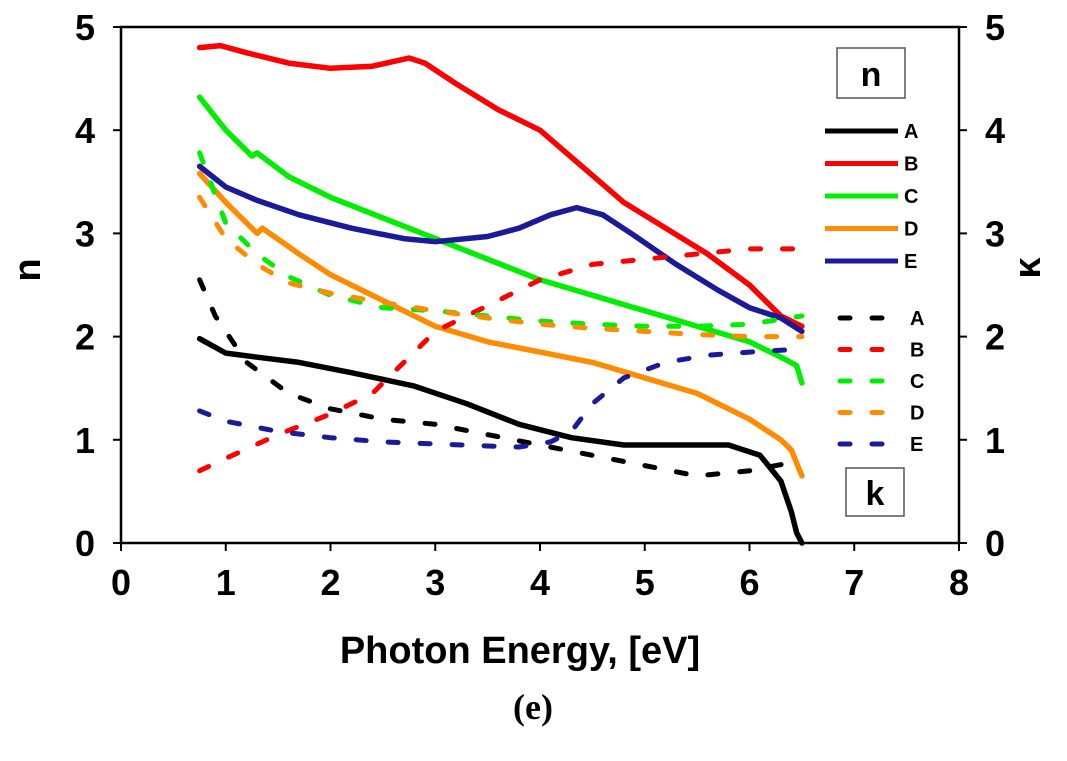 This screenshot has height=761, width=1067. What do you see at coordinates (917, 382) in the screenshot?
I see `legend-k-label-c: C` at bounding box center [917, 382].